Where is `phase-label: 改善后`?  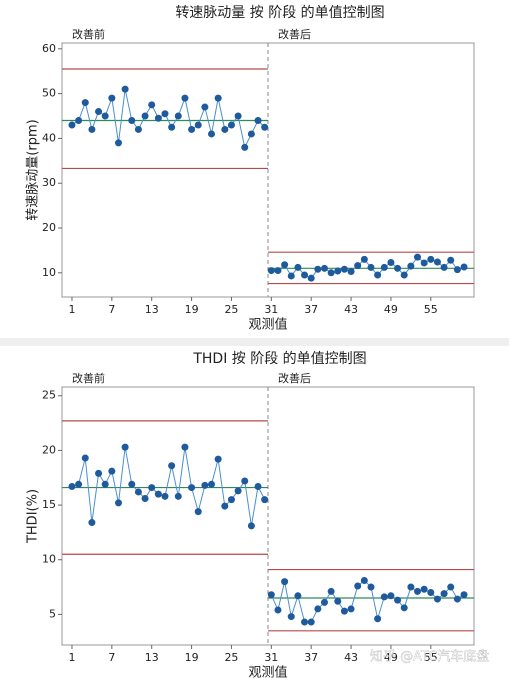 phase-label: 改善后 is located at coordinates (294, 378).